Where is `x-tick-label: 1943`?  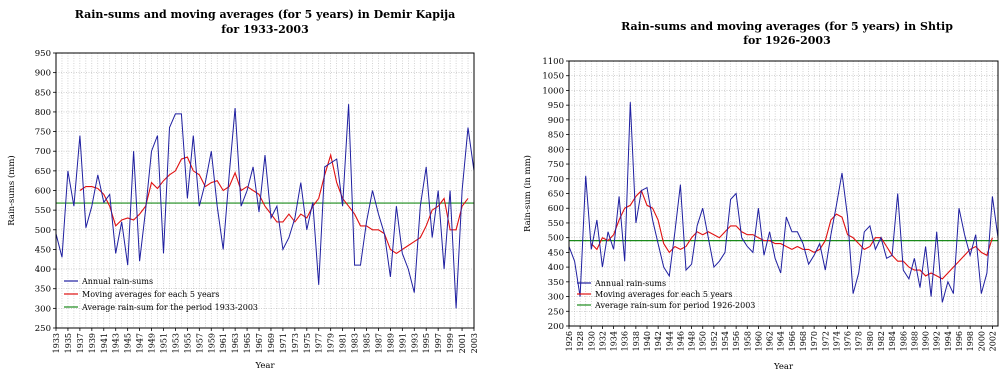
x-tick-label: 1943 is located at coordinates (116, 343).